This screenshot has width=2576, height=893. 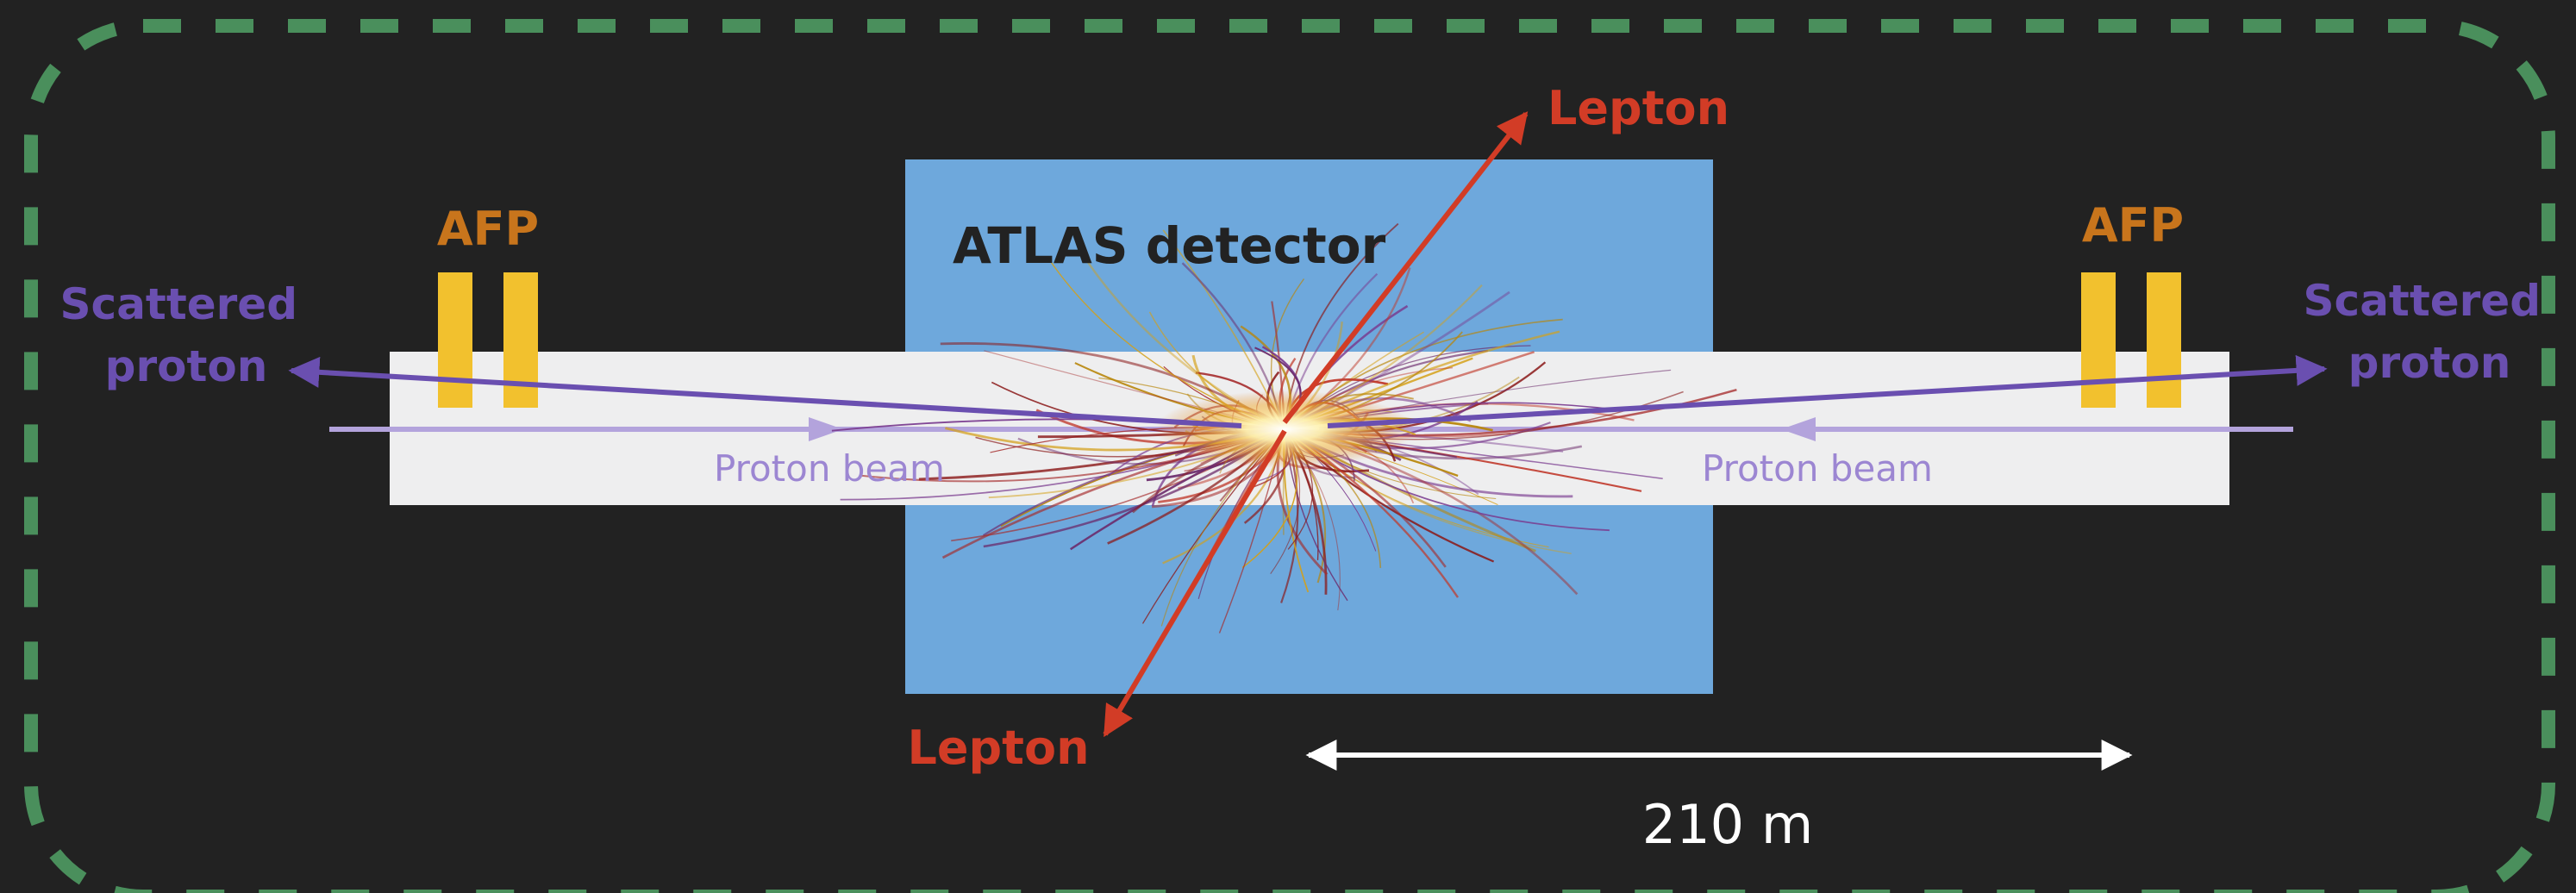 I want to click on collision-glow, so click(x=1284, y=429).